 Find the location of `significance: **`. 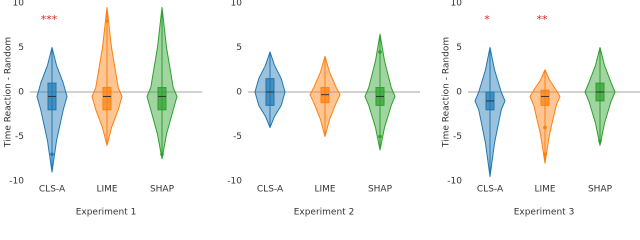

significance: ** is located at coordinates (543, 19).